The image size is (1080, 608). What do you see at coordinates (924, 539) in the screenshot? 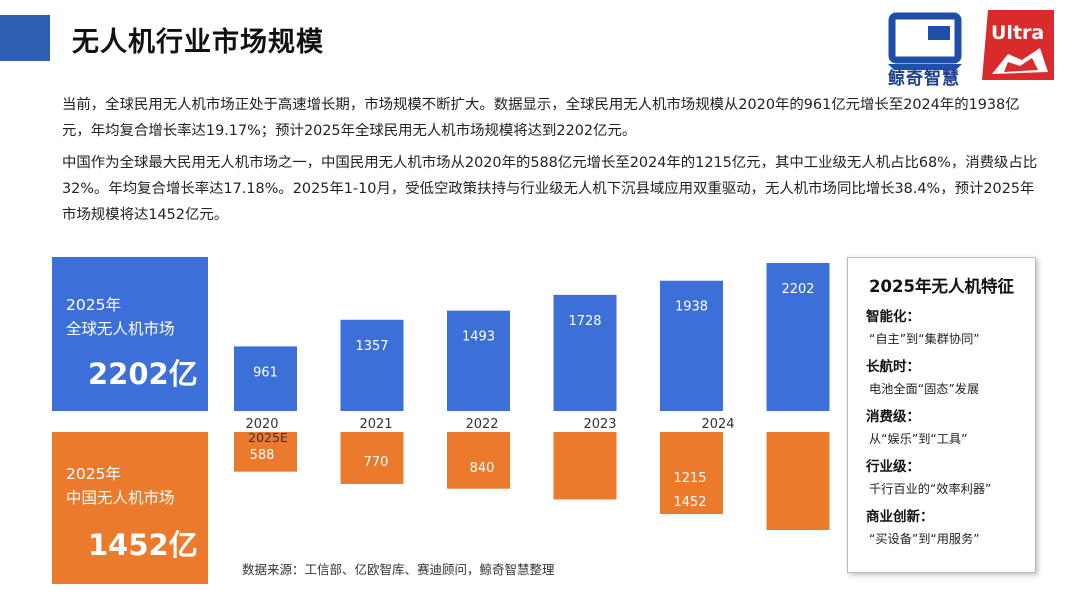
I see `feature-desc: “买设备”到“用服务”` at bounding box center [924, 539].